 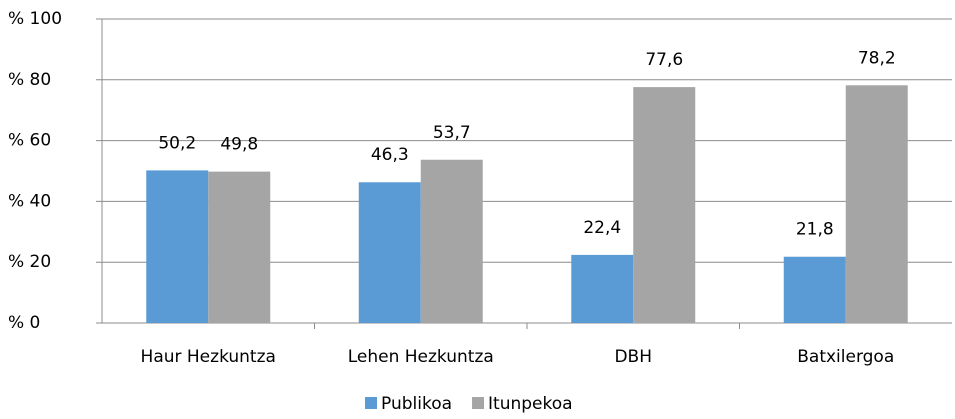 I want to click on value-label: 53,7, so click(x=452, y=133).